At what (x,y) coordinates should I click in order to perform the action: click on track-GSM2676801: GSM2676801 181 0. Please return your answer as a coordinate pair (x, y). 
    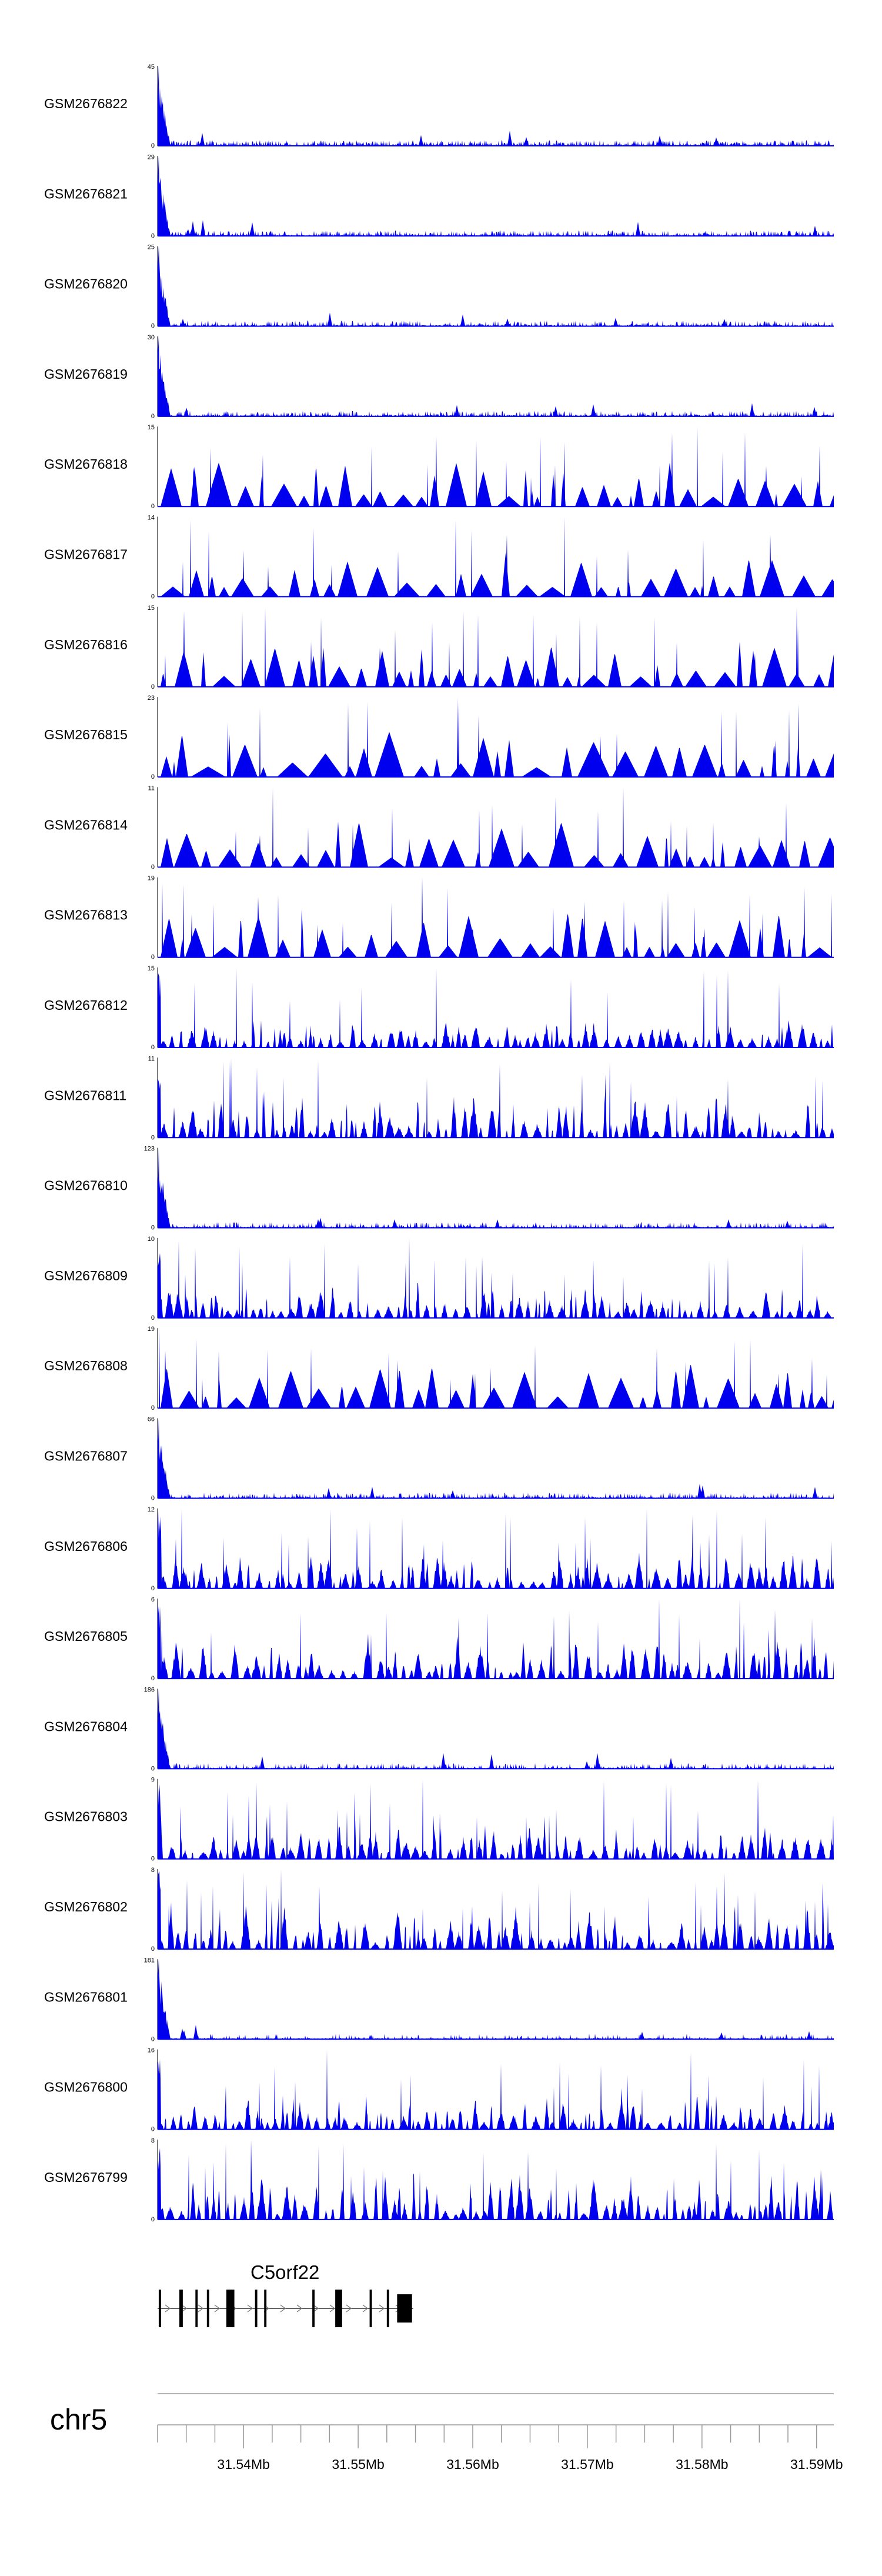
    Looking at the image, I should click on (439, 2000).